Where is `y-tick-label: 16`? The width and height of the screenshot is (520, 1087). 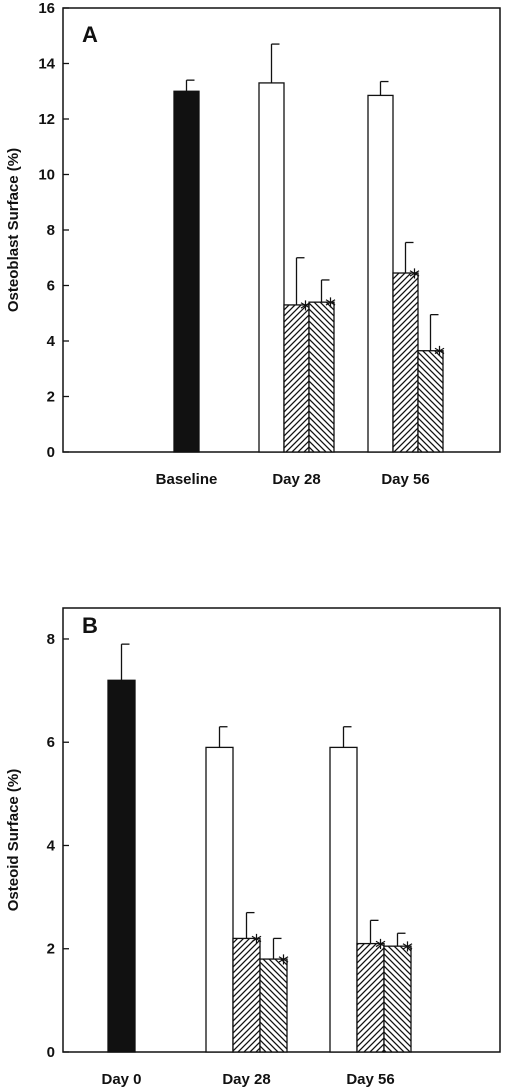
y-tick-label: 16 is located at coordinates (46, 8).